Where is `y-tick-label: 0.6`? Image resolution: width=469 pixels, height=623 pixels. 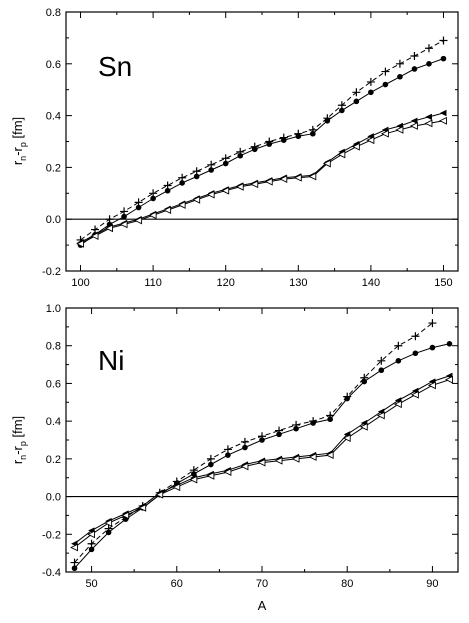
y-tick-label: 0.6 is located at coordinates (53, 384).